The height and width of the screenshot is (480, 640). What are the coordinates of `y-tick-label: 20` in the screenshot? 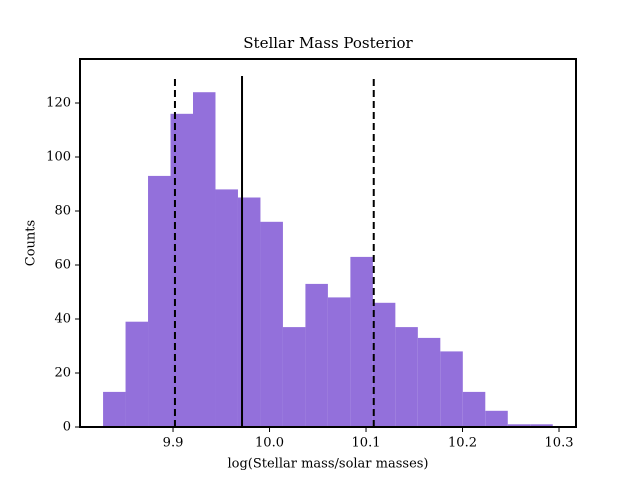 It's located at (62, 373).